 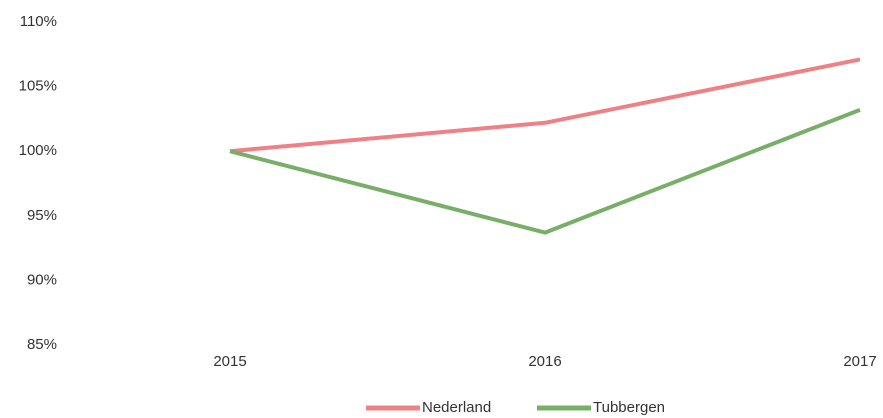 What do you see at coordinates (38, 86) in the screenshot?
I see `y-tick-label: 105%` at bounding box center [38, 86].